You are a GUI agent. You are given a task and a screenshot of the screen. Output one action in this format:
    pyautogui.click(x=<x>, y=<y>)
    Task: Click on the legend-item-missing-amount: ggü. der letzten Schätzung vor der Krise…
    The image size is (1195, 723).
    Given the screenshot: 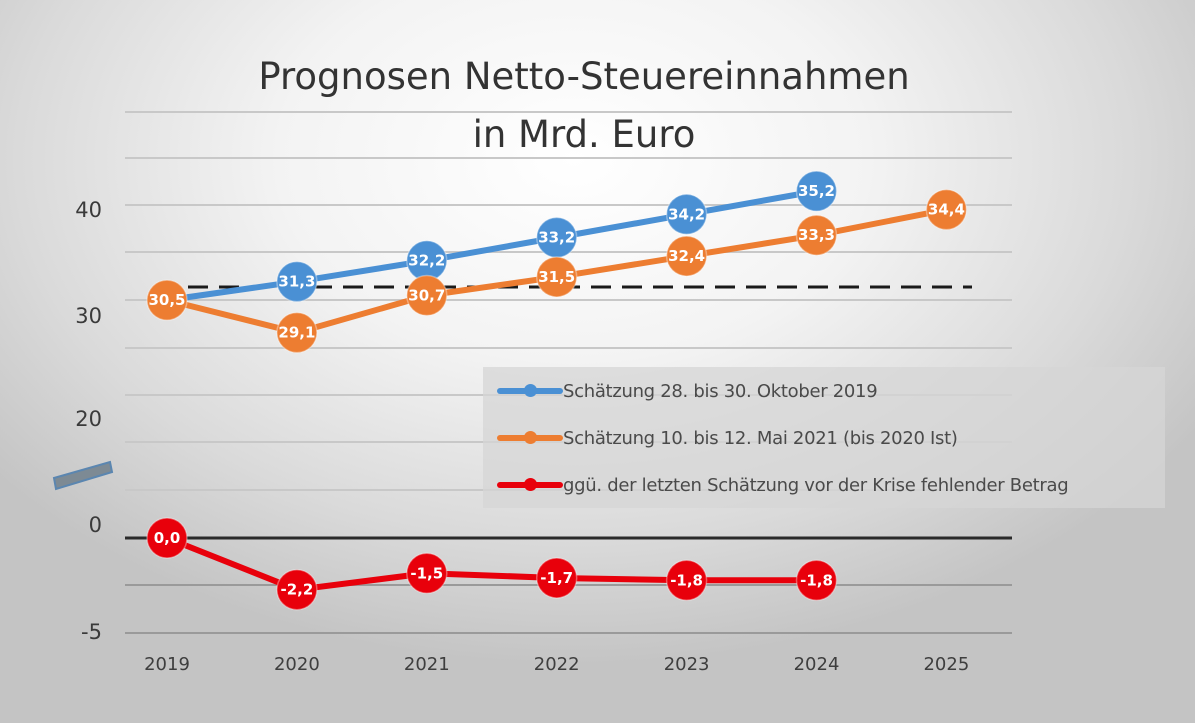 What is the action you would take?
    pyautogui.click(x=783, y=485)
    